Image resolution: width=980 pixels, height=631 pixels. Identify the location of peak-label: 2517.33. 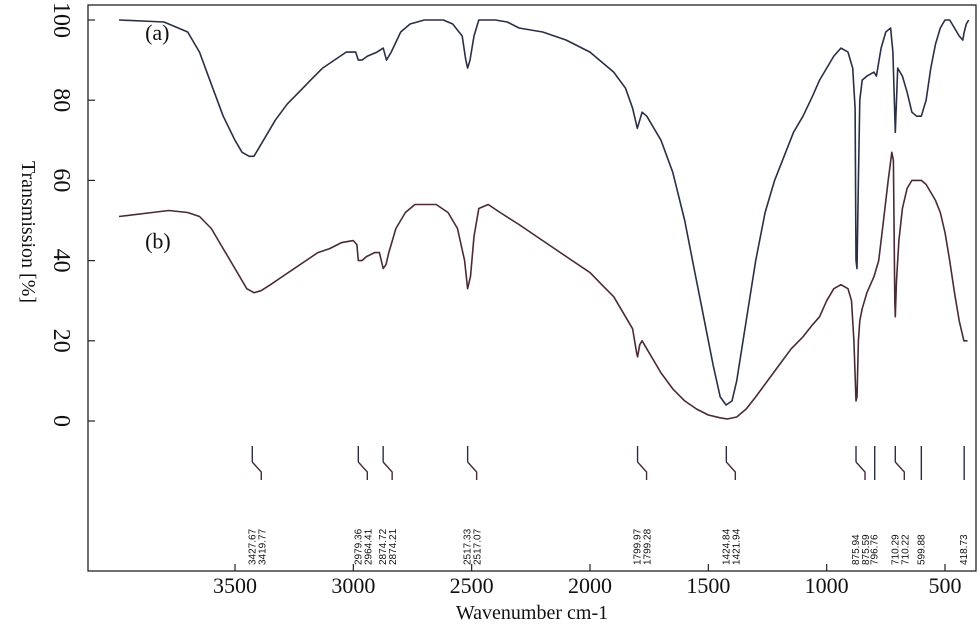
(468, 546).